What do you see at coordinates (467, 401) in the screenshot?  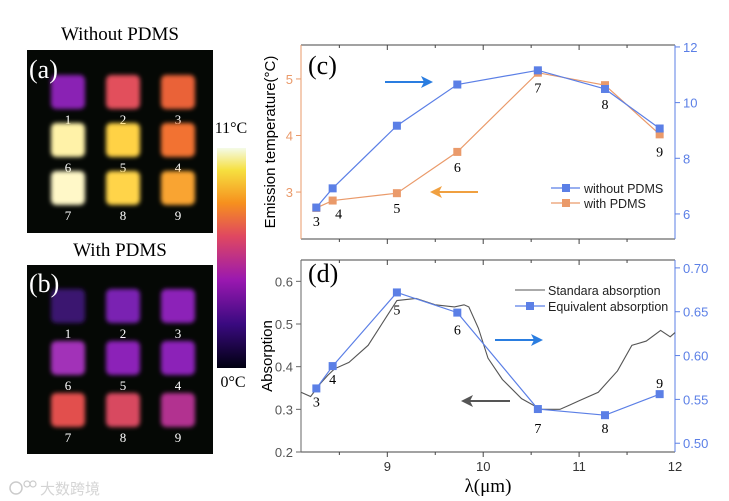 I see `arrow-left-gray-icon` at bounding box center [467, 401].